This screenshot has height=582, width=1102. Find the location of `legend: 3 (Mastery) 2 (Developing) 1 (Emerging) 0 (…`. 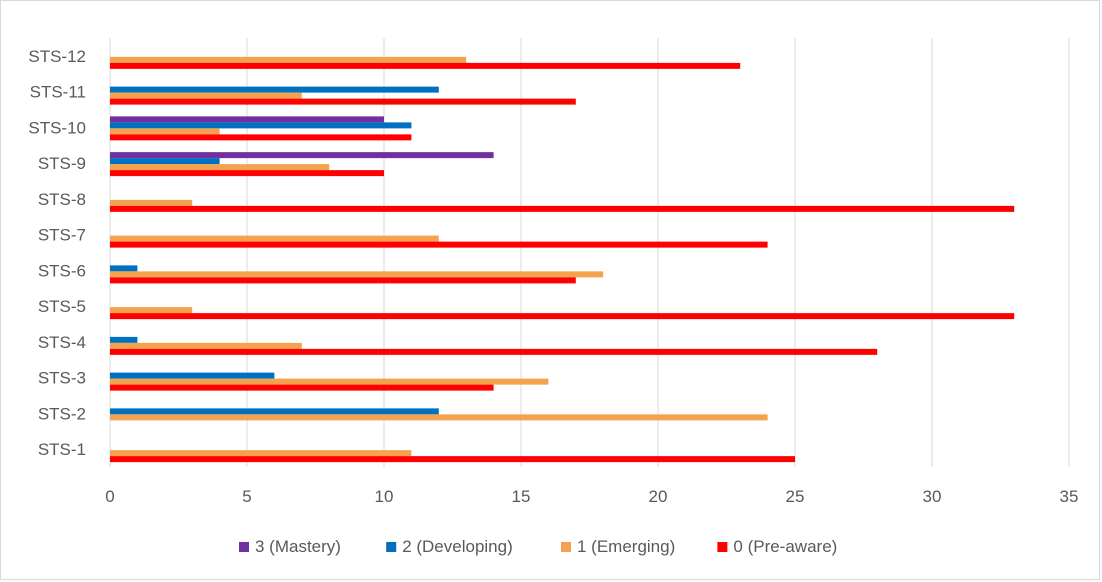

legend: 3 (Mastery) 2 (Developing) 1 (Emerging) 0 (… is located at coordinates (538, 546).